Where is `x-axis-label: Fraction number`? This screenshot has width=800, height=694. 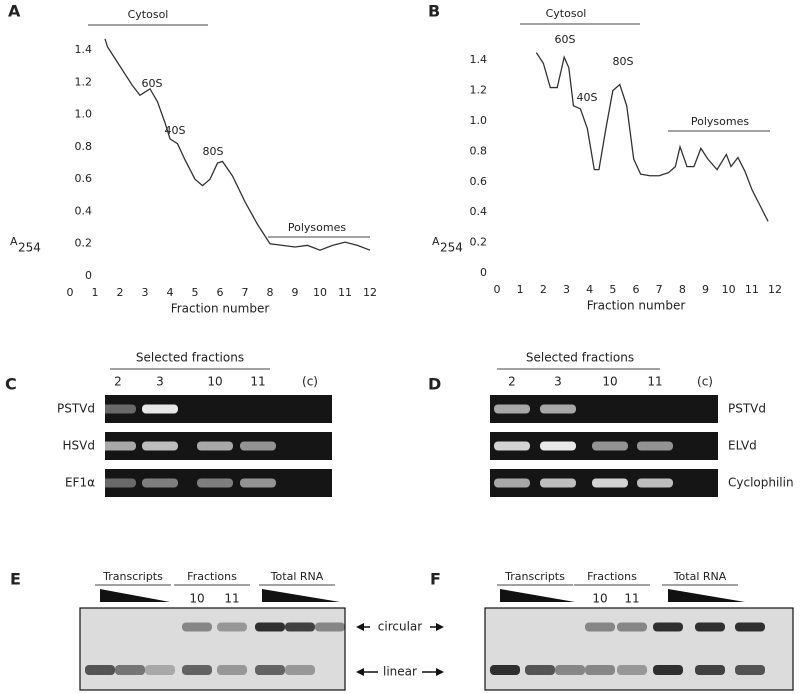
x-axis-label: Fraction number is located at coordinates (220, 309).